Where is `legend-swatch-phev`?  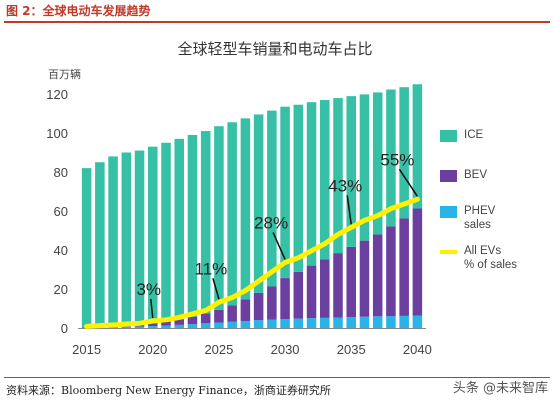
legend-swatch-phev is located at coordinates (448, 212).